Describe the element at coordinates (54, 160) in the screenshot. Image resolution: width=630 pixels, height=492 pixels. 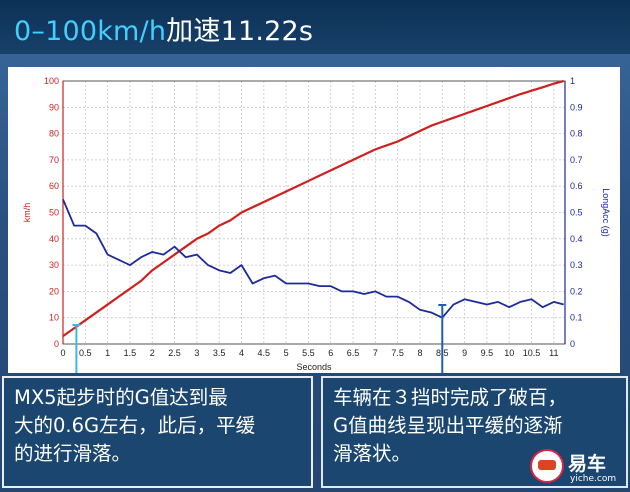
I see `y-left-tick-label: 70` at that location.